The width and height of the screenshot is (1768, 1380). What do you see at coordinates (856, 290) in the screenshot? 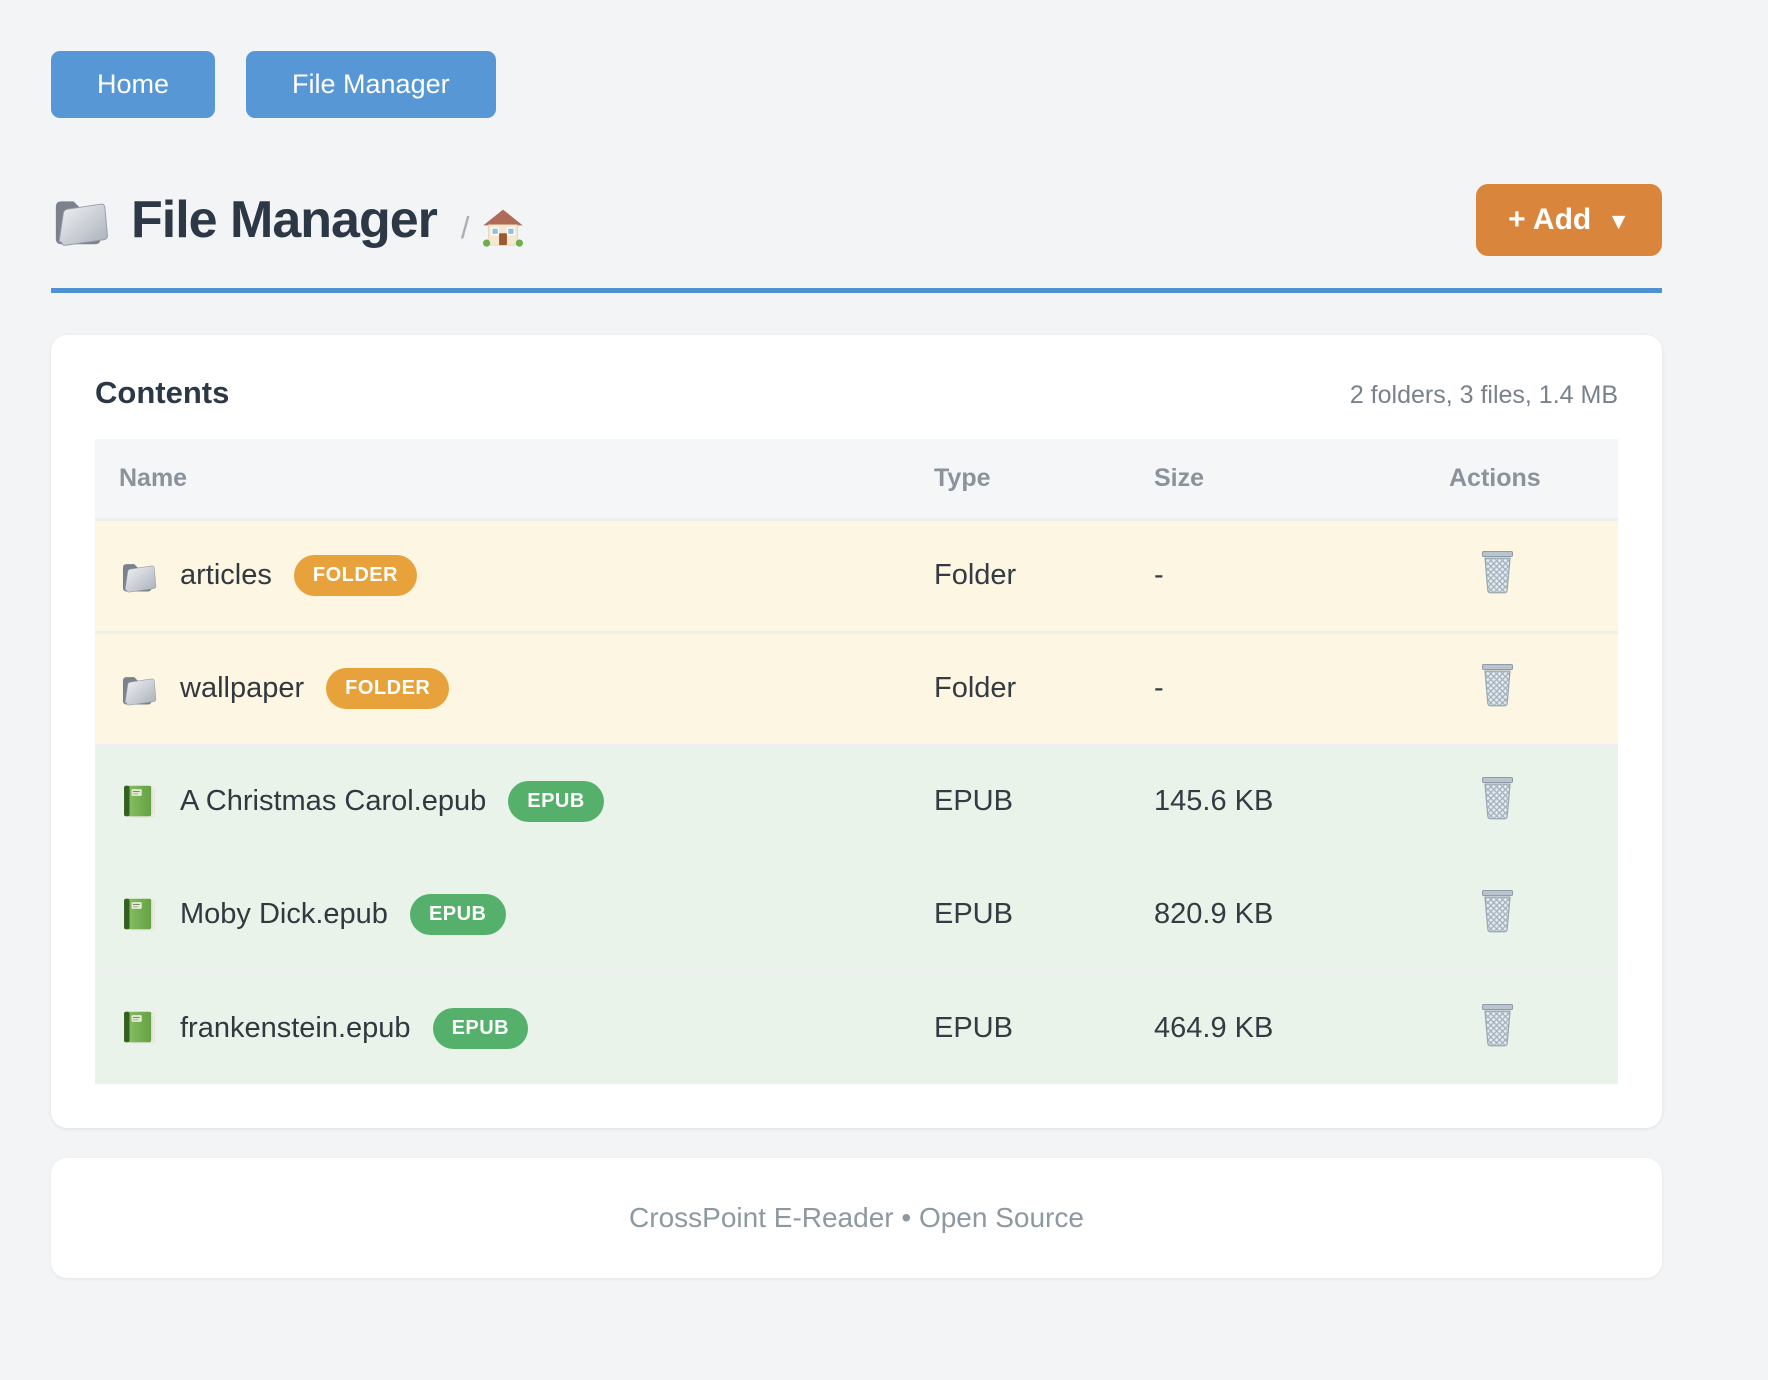
I see `title-rule` at bounding box center [856, 290].